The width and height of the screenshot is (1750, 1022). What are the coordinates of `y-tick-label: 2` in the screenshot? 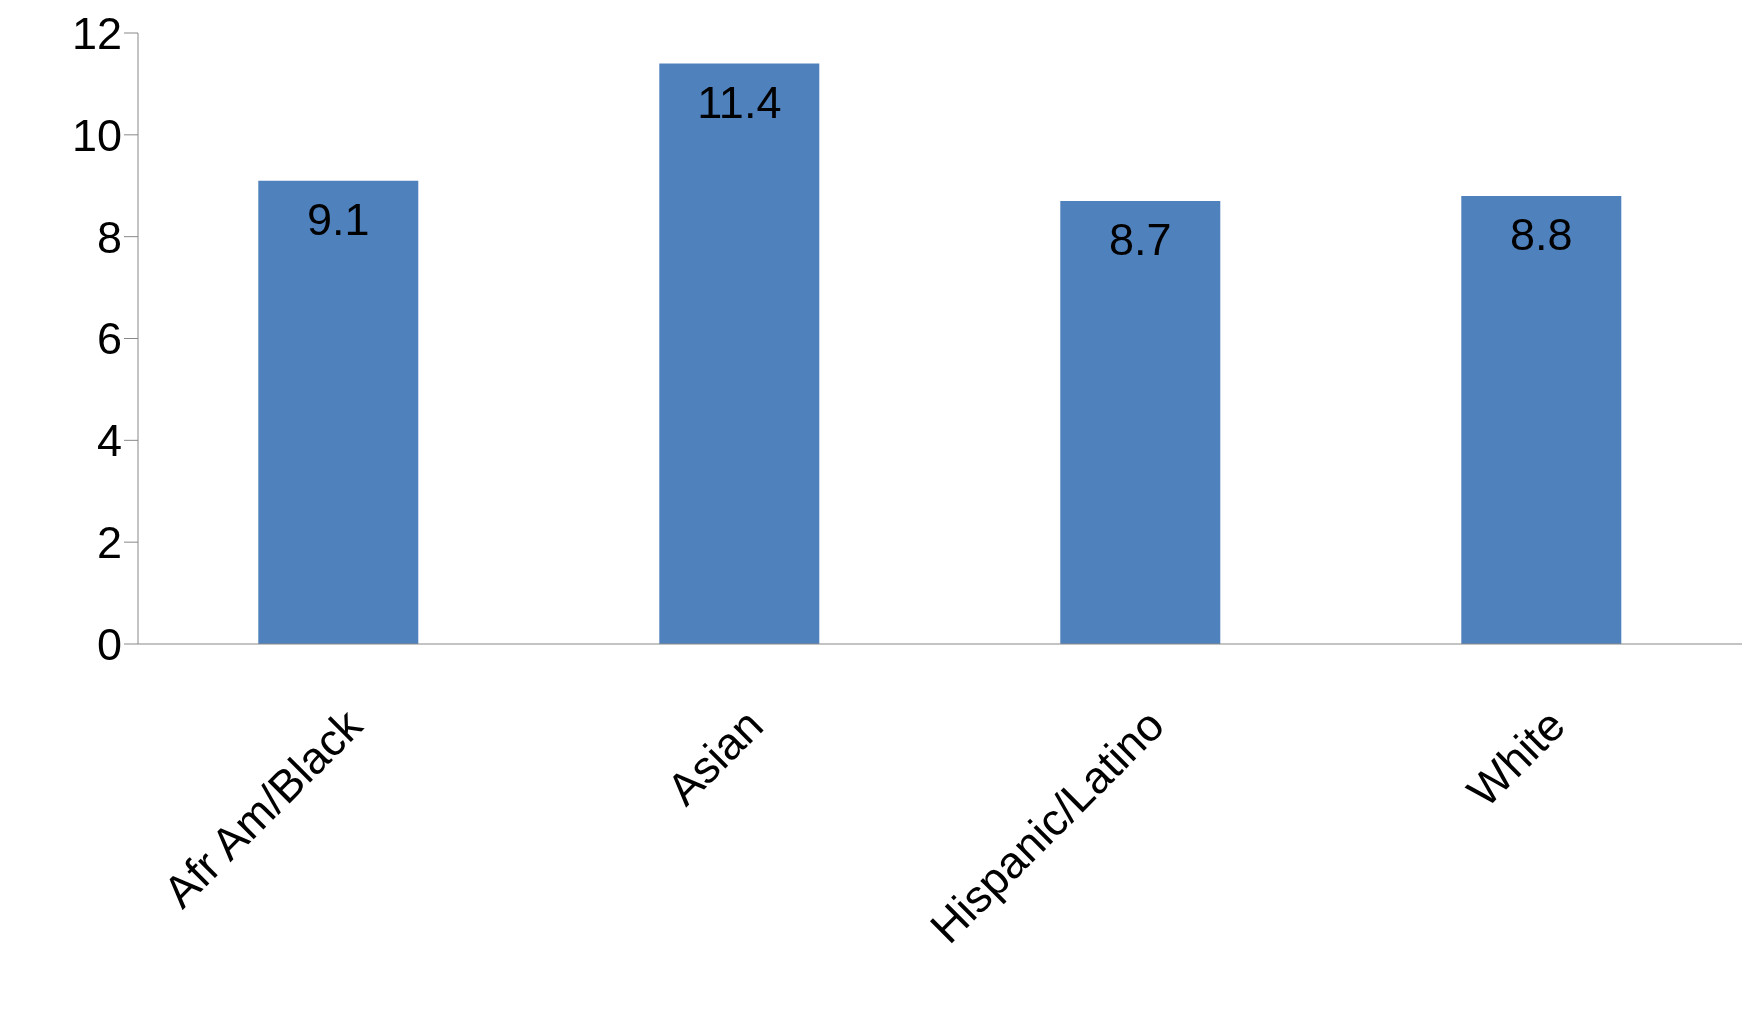 It's located at (109, 543).